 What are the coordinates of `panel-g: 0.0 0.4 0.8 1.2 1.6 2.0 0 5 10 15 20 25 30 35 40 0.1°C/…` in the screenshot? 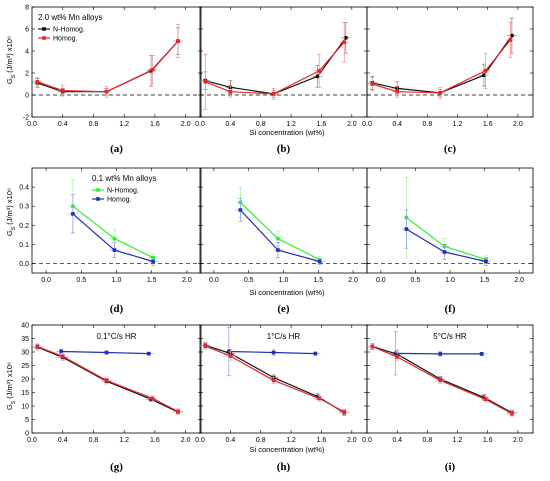 It's located at (111, 398).